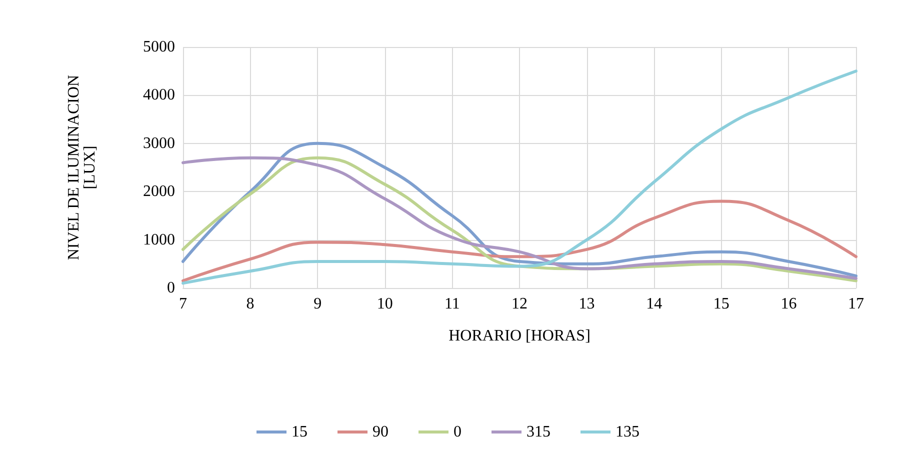 This screenshot has height=461, width=897. Describe the element at coordinates (171, 288) in the screenshot. I see `y-tick-label: 0` at that location.